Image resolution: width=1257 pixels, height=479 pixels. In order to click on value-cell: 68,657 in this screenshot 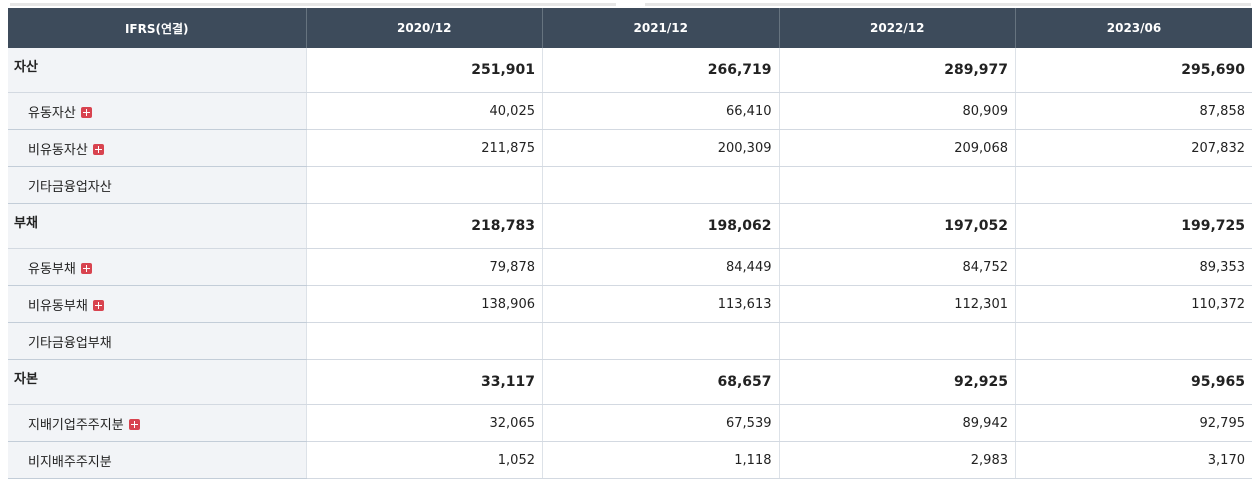, I will do `click(661, 382)`.